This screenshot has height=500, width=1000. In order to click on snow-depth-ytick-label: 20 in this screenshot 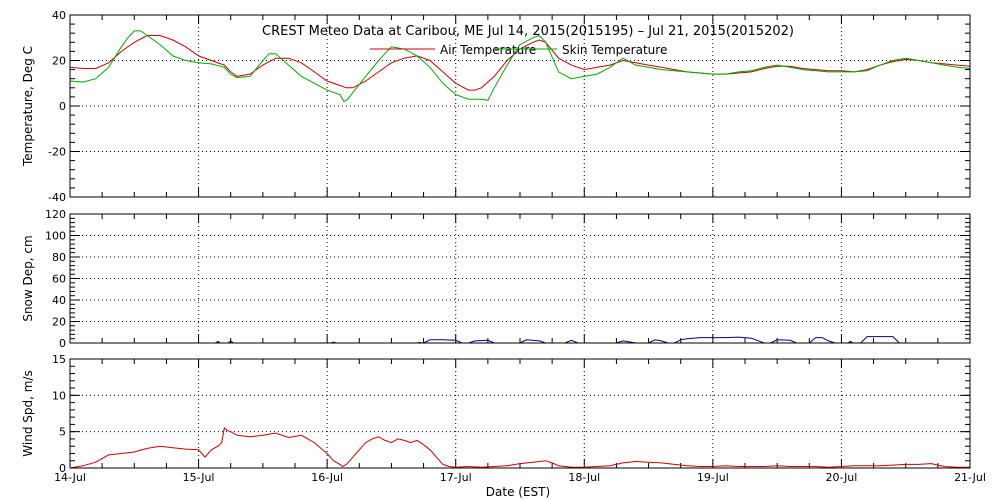, I will do `click(59, 322)`.